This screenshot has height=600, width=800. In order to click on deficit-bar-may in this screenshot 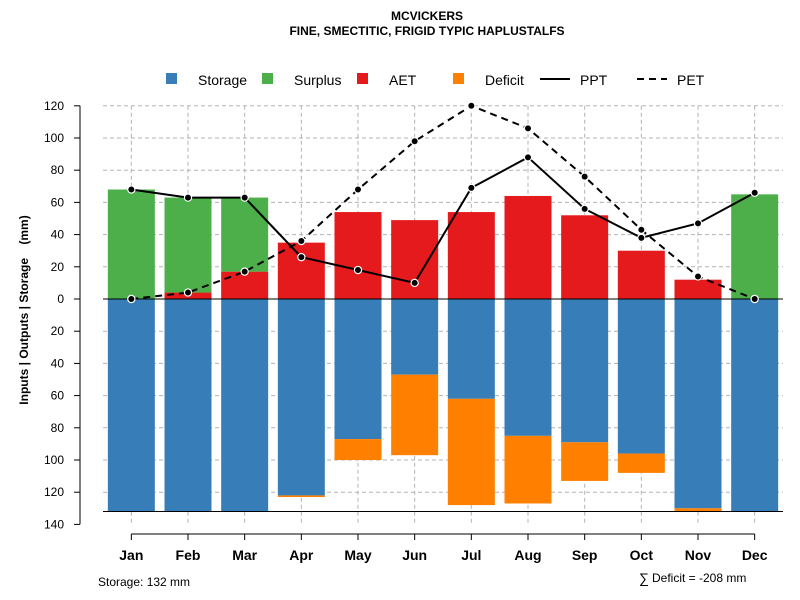, I will do `click(358, 449)`.